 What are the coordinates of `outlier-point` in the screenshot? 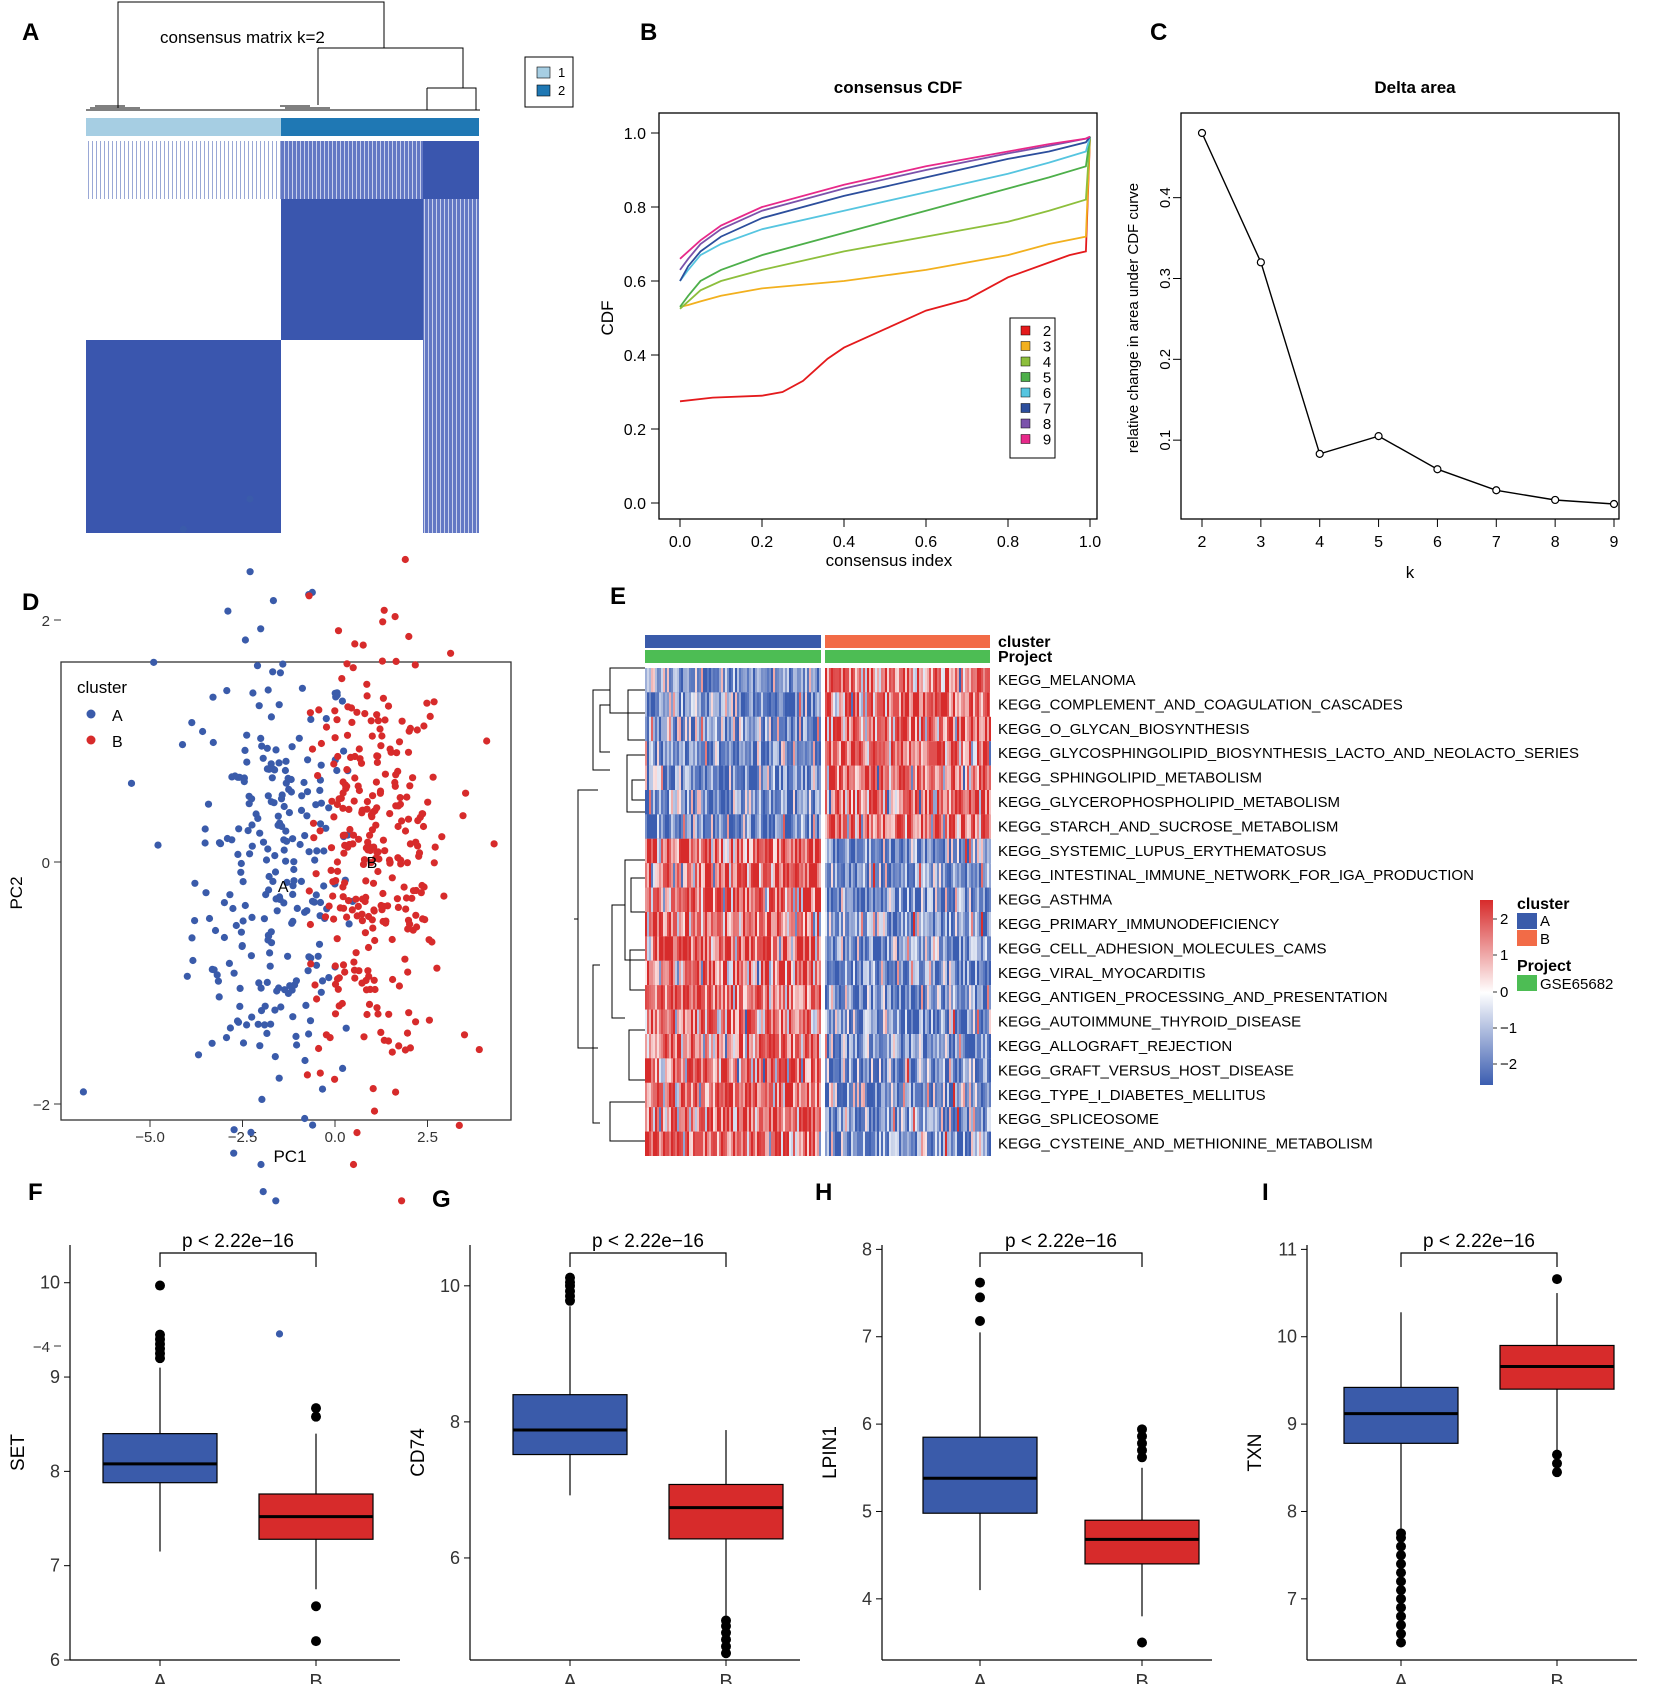 It's located at (726, 1620).